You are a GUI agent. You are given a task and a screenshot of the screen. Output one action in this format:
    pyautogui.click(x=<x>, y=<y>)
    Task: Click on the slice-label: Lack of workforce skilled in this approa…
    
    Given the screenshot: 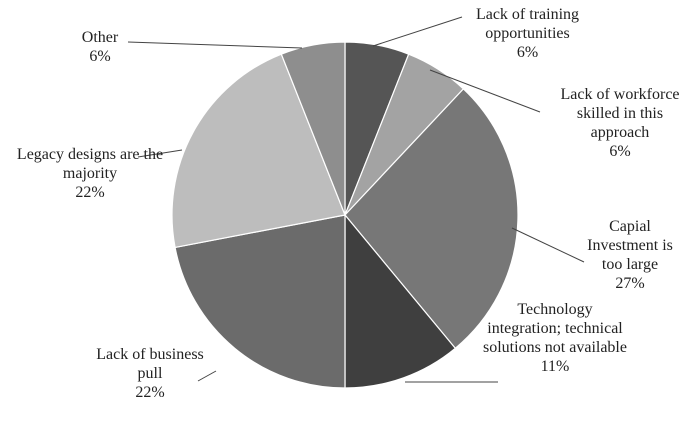 What is the action you would take?
    pyautogui.click(x=620, y=123)
    